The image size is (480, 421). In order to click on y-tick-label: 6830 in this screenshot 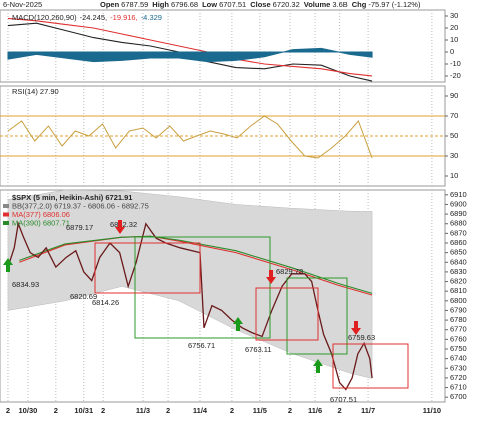, I will do `click(458, 271)`.